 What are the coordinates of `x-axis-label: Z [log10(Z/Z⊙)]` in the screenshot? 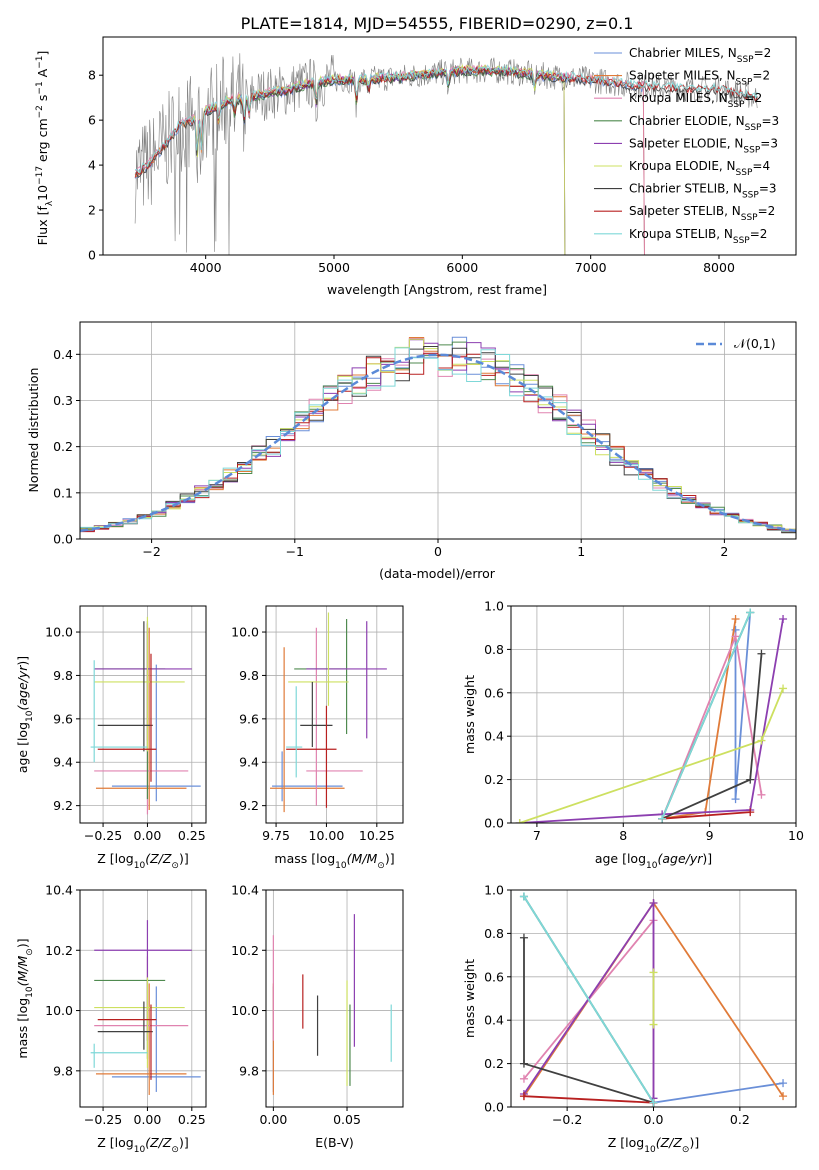 It's located at (142, 861).